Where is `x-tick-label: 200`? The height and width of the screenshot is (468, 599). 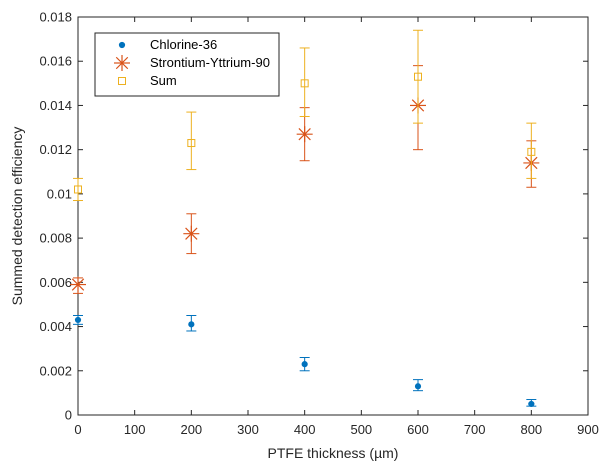 x-tick-label: 200 is located at coordinates (191, 429).